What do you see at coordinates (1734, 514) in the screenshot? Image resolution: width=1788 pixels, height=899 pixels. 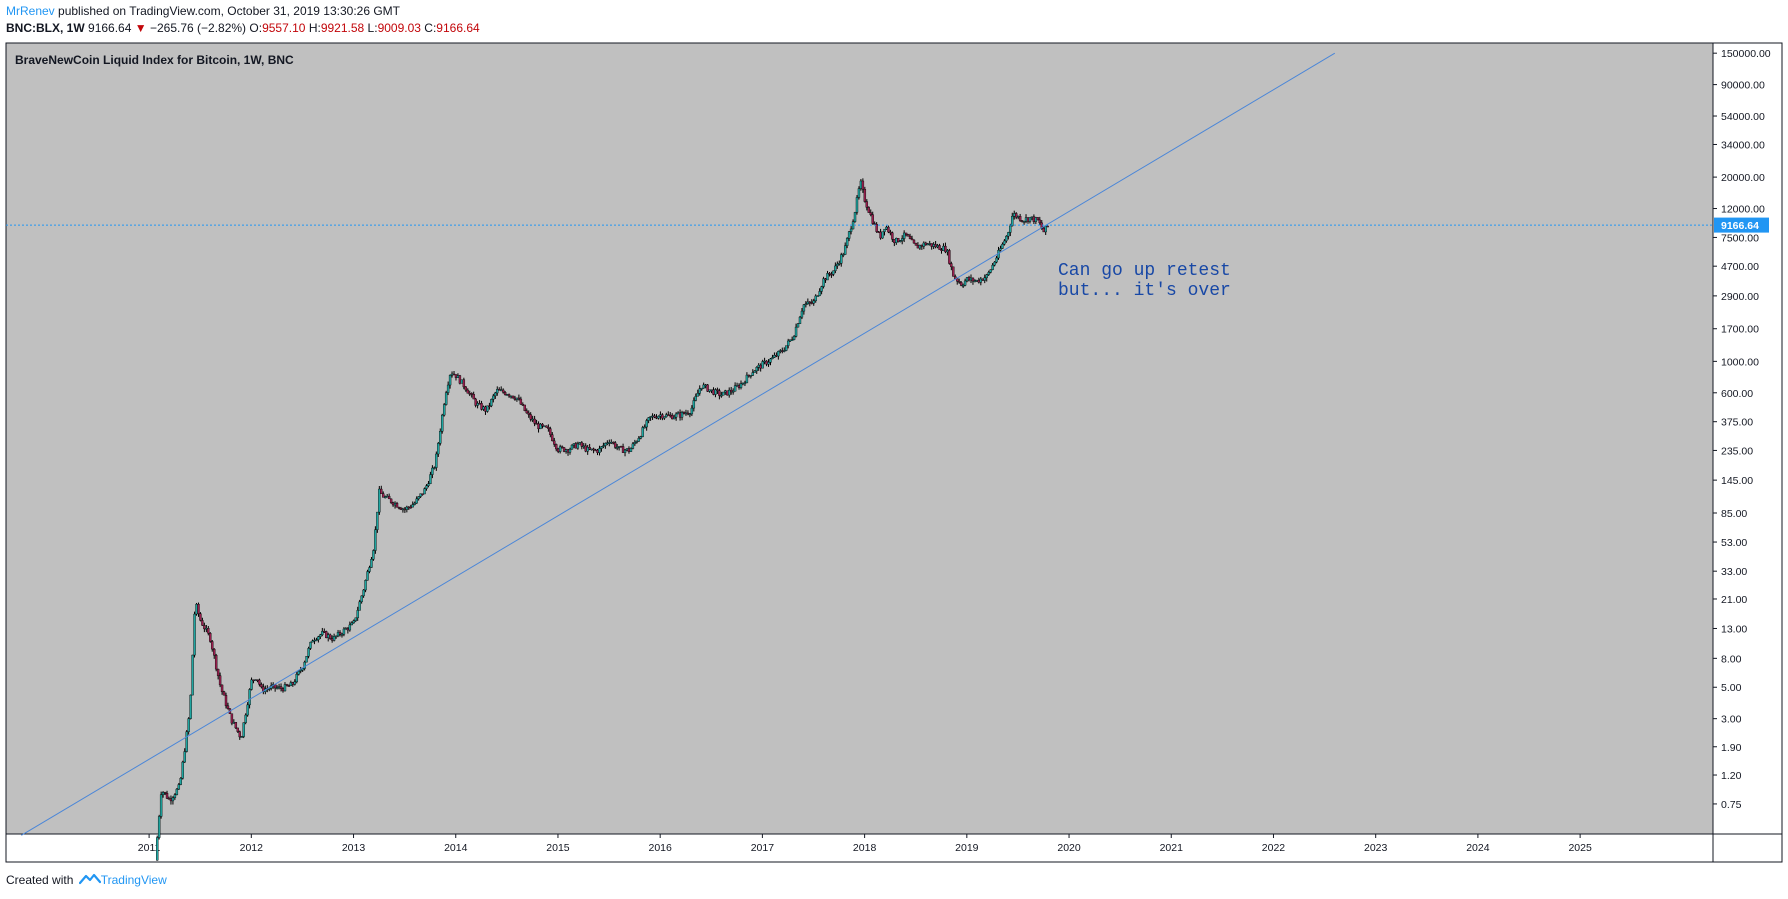 I see `y-tick-label: 85.00` at bounding box center [1734, 514].